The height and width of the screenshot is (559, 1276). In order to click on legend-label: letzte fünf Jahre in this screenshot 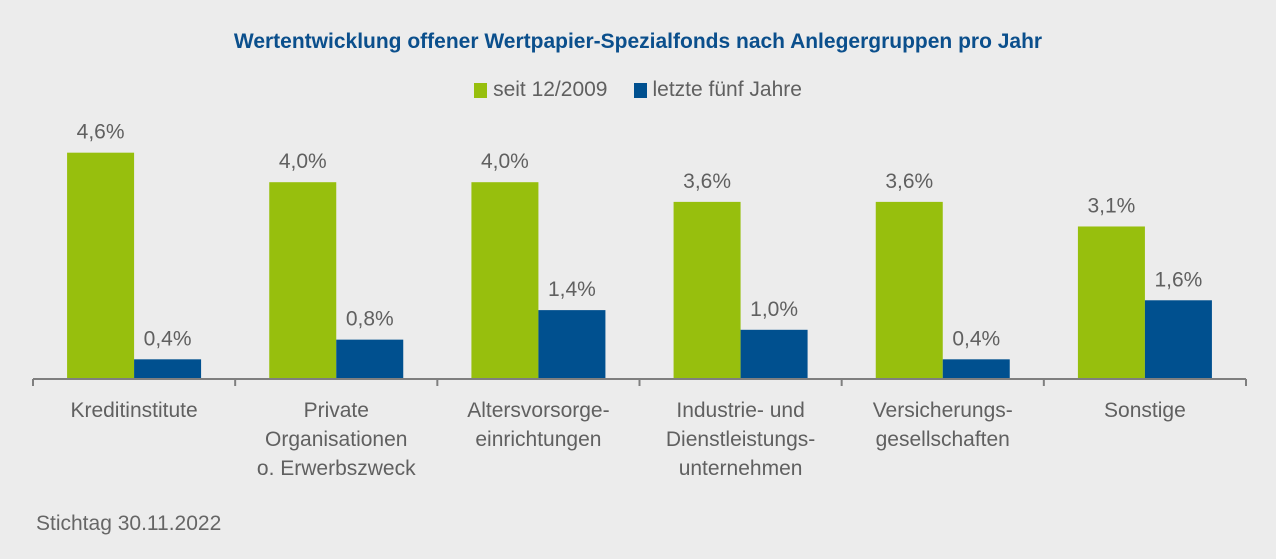, I will do `click(727, 89)`.